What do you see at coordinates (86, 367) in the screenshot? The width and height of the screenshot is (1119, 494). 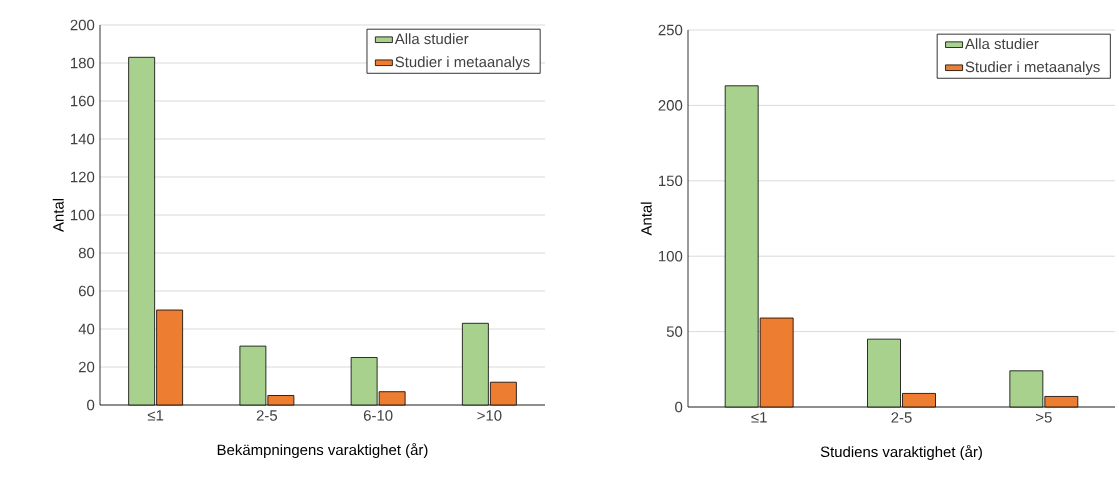 I see `y-tick-label: 20` at bounding box center [86, 367].